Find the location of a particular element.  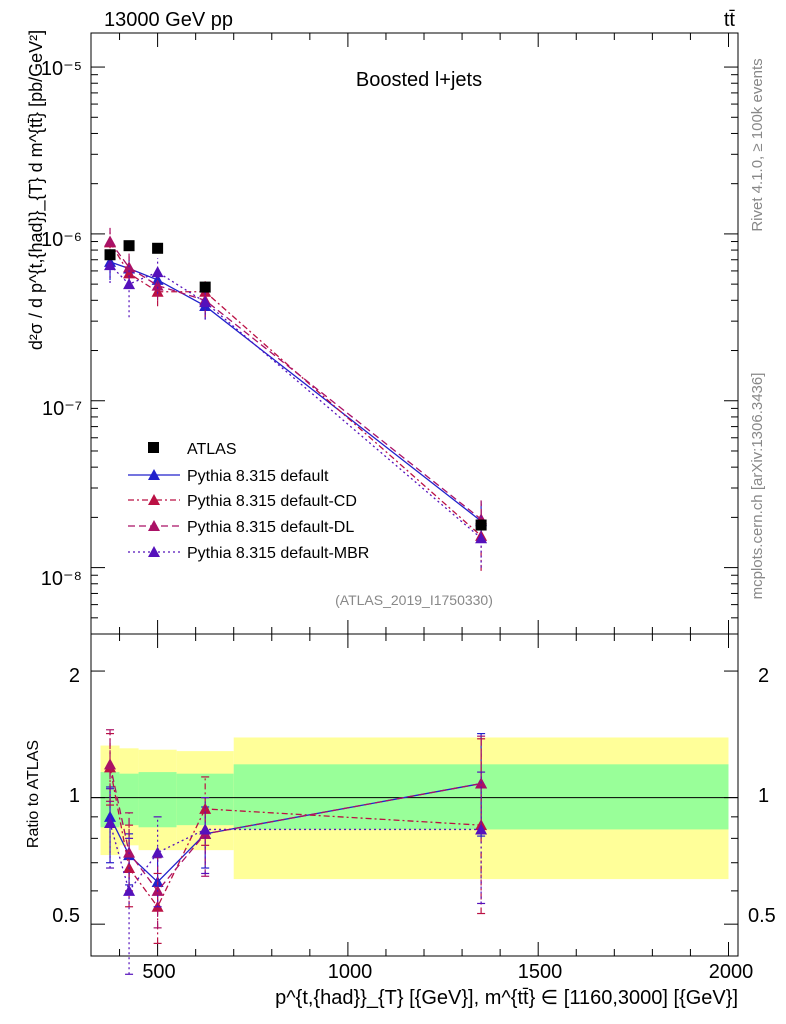

ytick-top-1e-8: 10⁻⁸ is located at coordinates (61, 579).